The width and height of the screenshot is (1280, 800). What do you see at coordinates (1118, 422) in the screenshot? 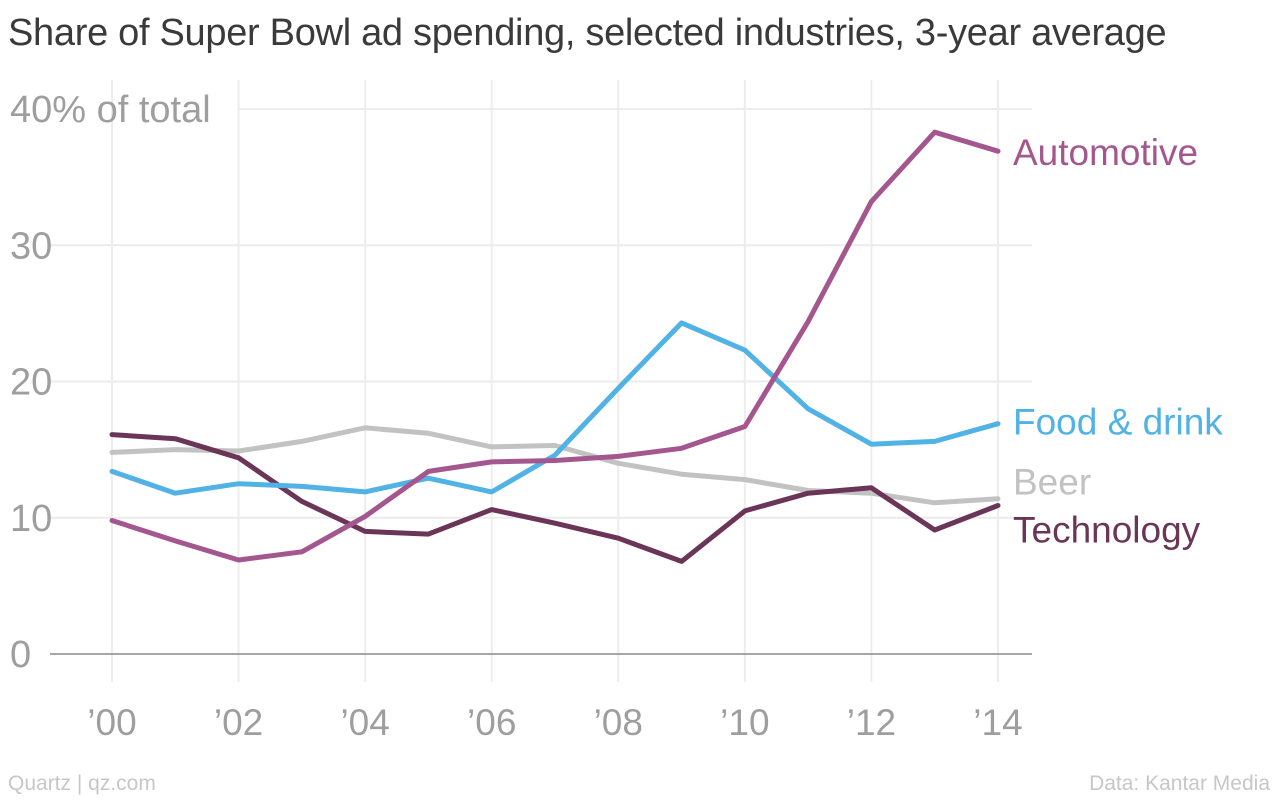
I see `series-label-food-drink: Food & drink` at bounding box center [1118, 422].